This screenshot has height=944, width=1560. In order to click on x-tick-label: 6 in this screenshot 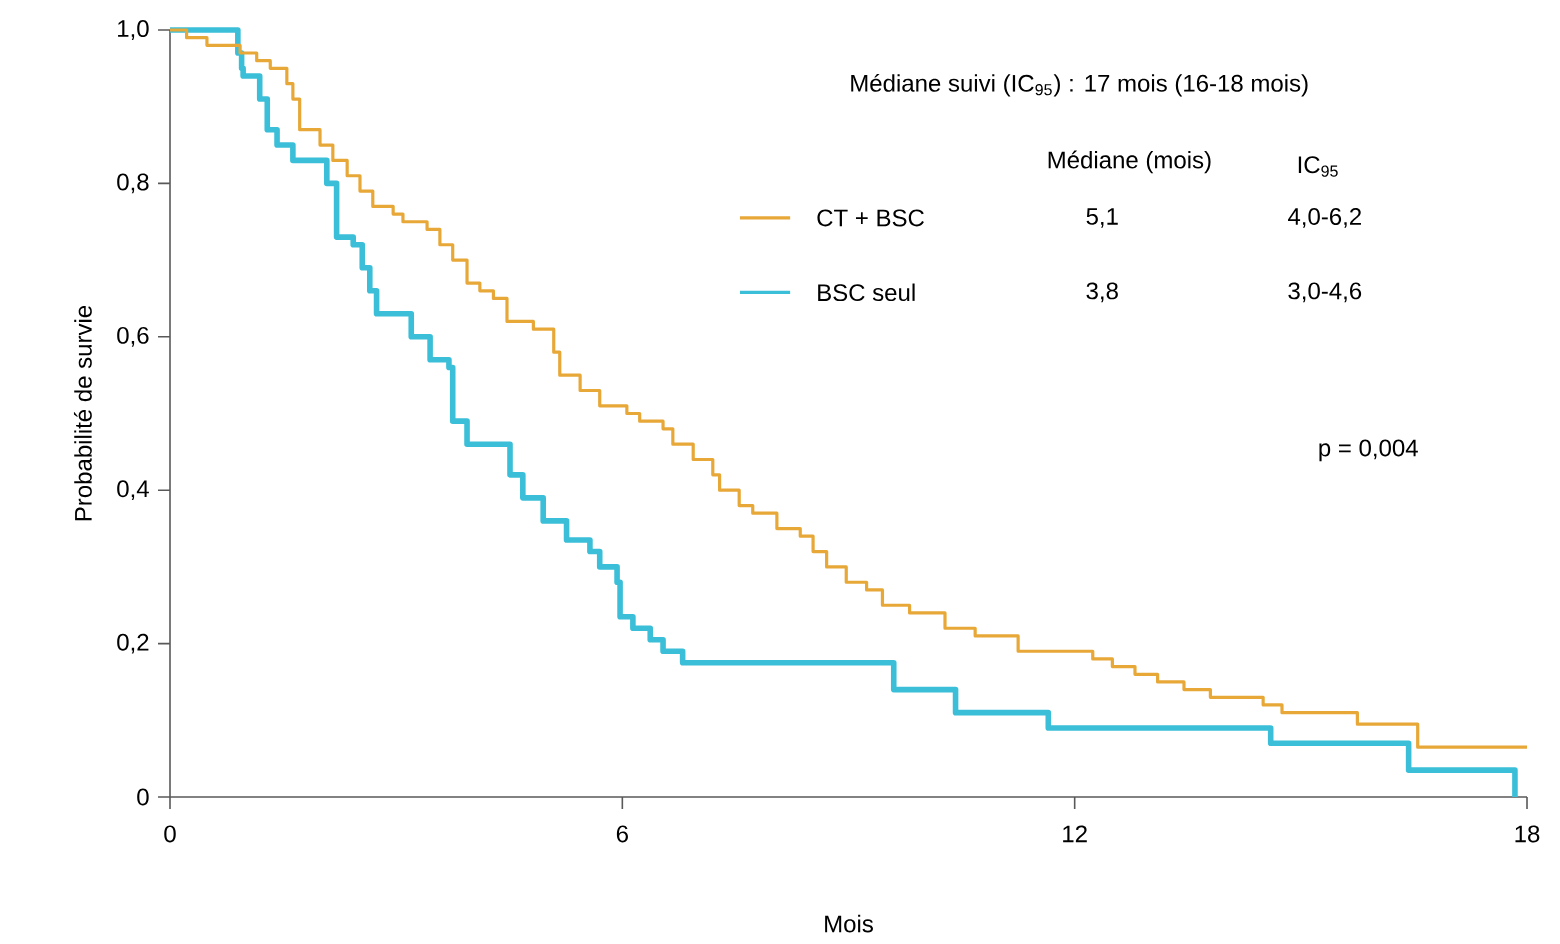, I will do `click(622, 834)`.